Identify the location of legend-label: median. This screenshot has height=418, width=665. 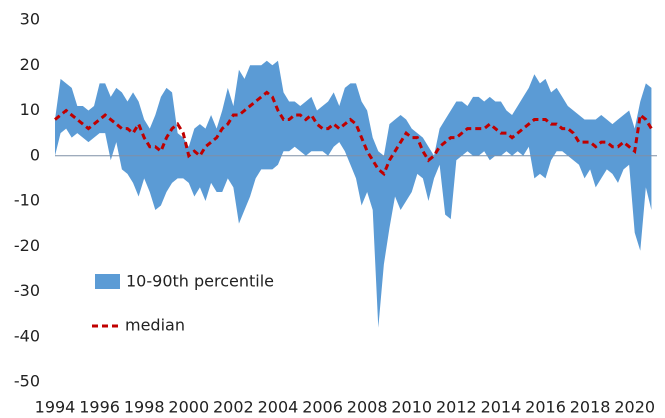
(155, 325).